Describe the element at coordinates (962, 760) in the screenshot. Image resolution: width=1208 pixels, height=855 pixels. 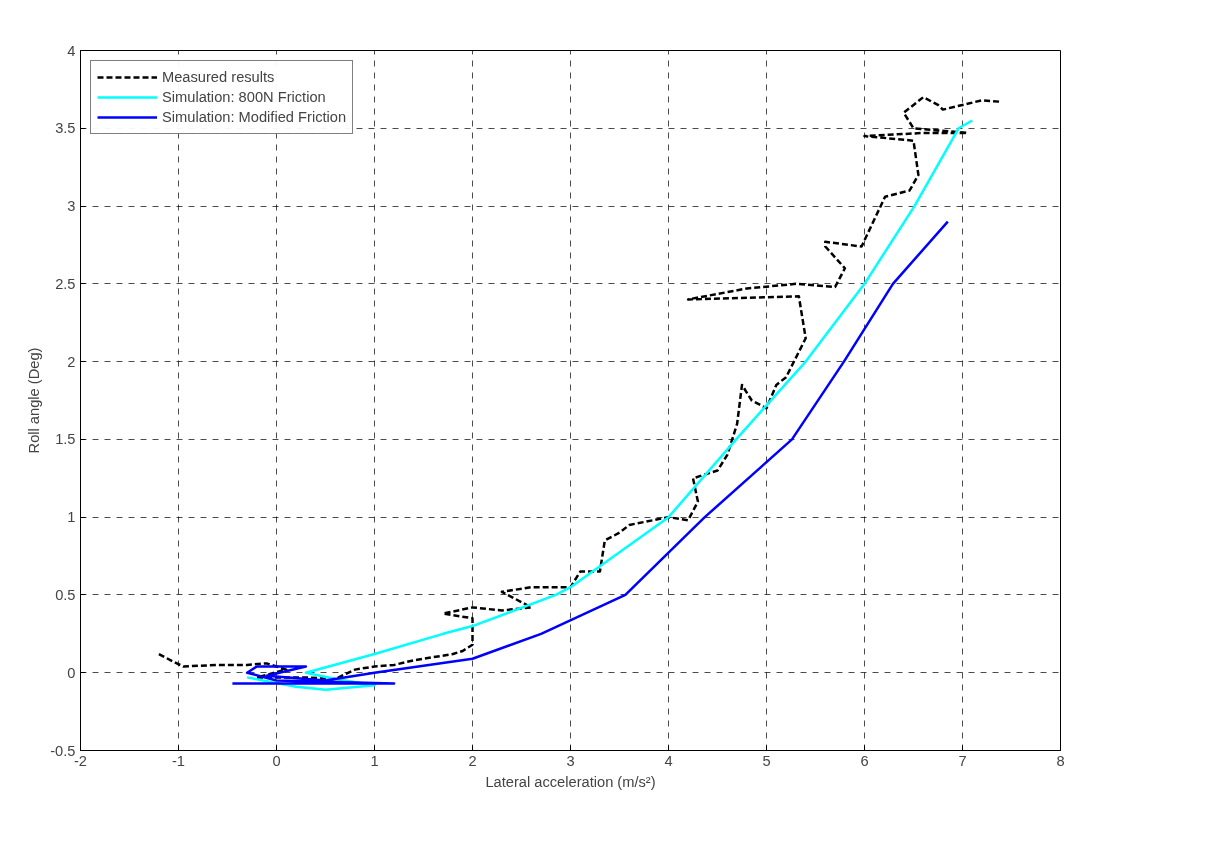
I see `x-tick-label: 7` at that location.